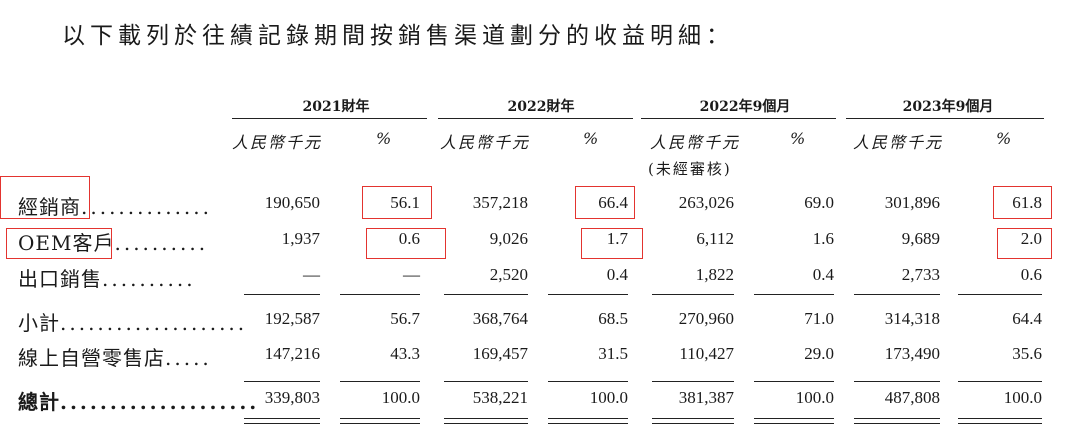 The image size is (1080, 446). What do you see at coordinates (292, 202) in the screenshot?
I see `cell-value: 190,650` at bounding box center [292, 202].